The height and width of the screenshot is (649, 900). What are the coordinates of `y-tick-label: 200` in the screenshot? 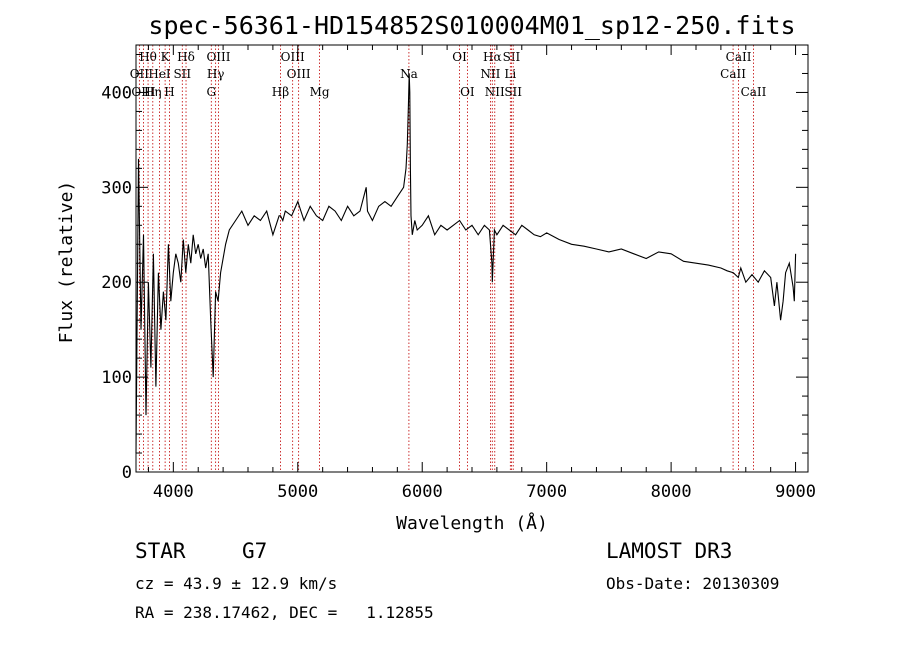 It's located at (116, 283).